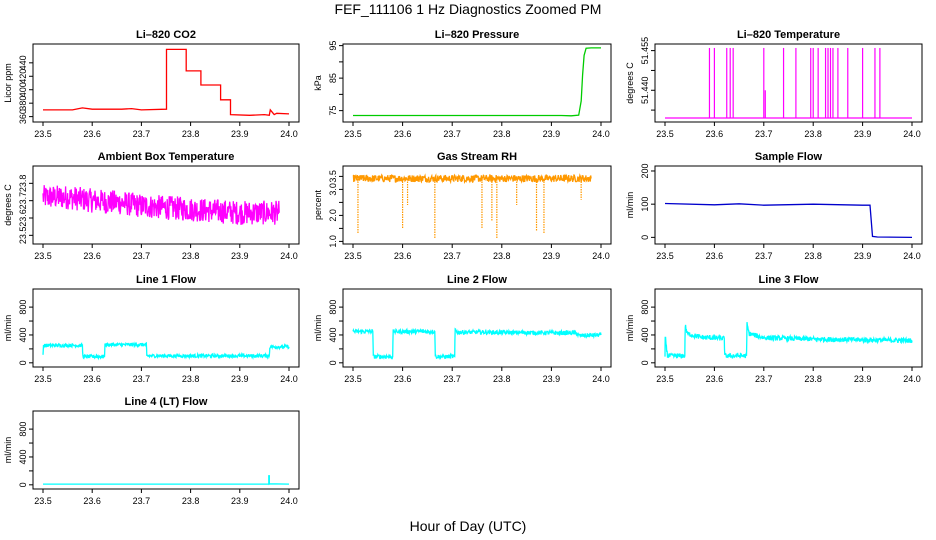 This screenshot has width=936, height=540. Describe the element at coordinates (333, 241) in the screenshot. I see `y-tick-label: 1.0` at that location.